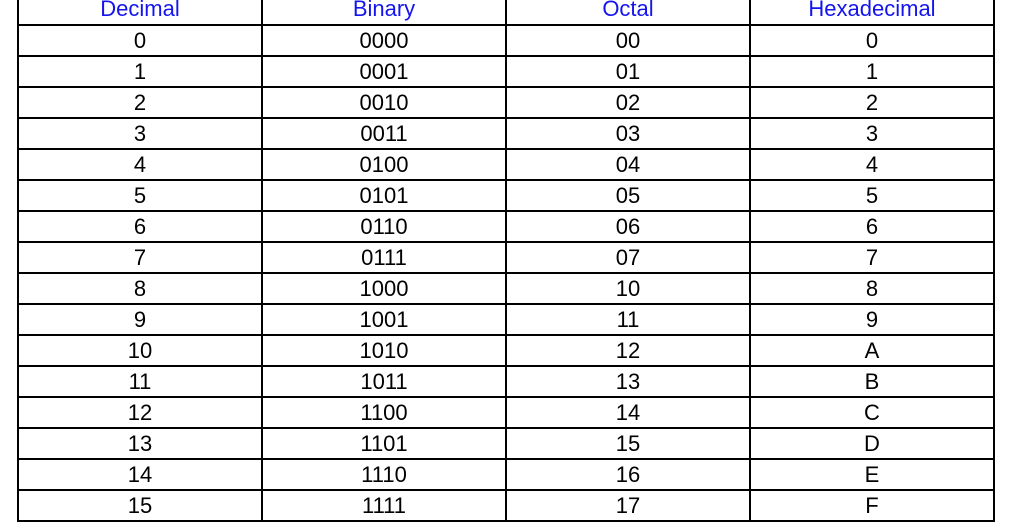  Describe the element at coordinates (628, 505) in the screenshot. I see `table-cell-octal: 17` at that location.